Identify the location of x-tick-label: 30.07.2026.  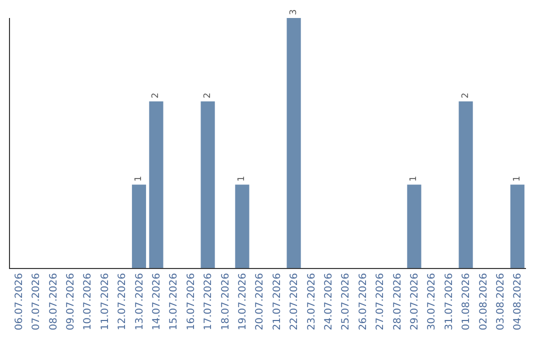
(432, 301).